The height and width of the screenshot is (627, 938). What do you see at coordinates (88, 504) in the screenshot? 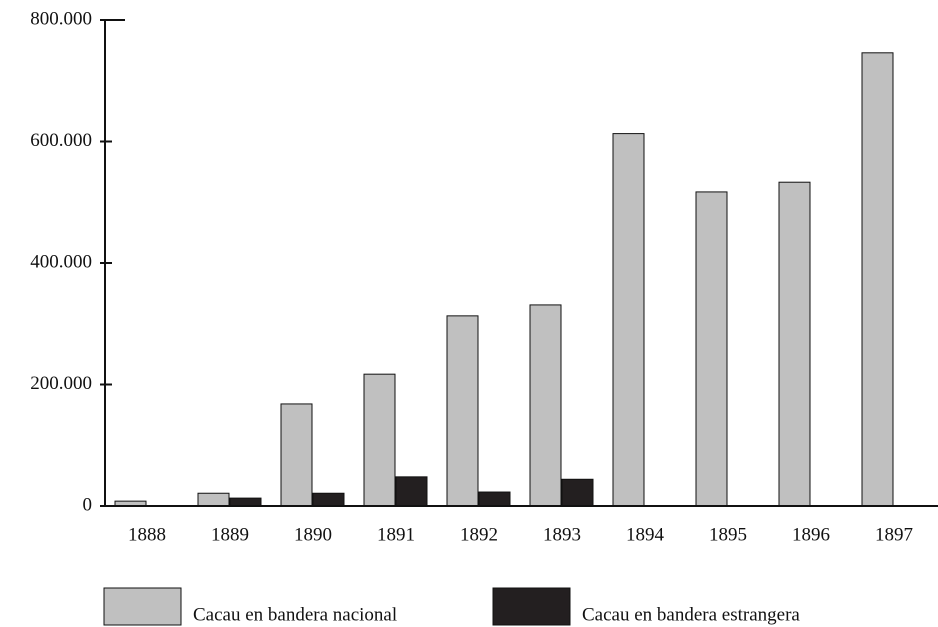
I see `y-tick-label: 0` at bounding box center [88, 504].